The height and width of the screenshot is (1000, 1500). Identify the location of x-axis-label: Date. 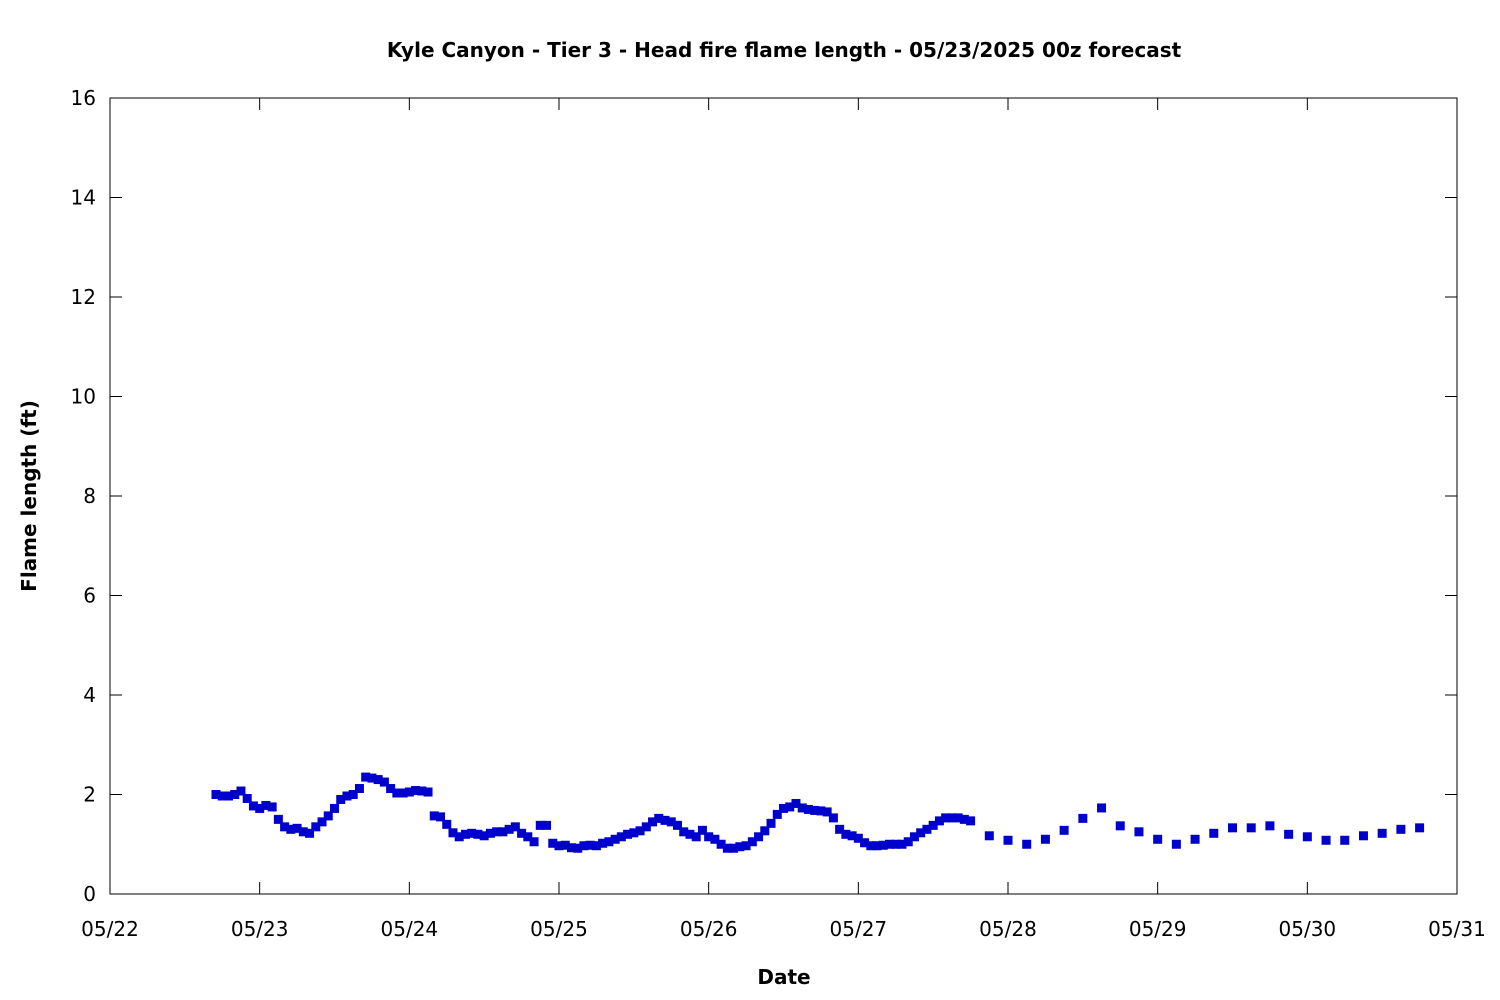
(783, 977).